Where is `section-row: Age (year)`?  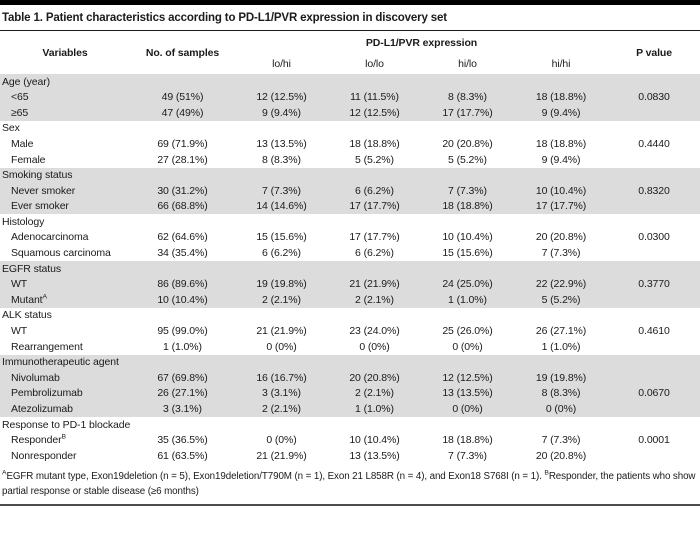 section-row: Age (year) is located at coordinates (350, 82).